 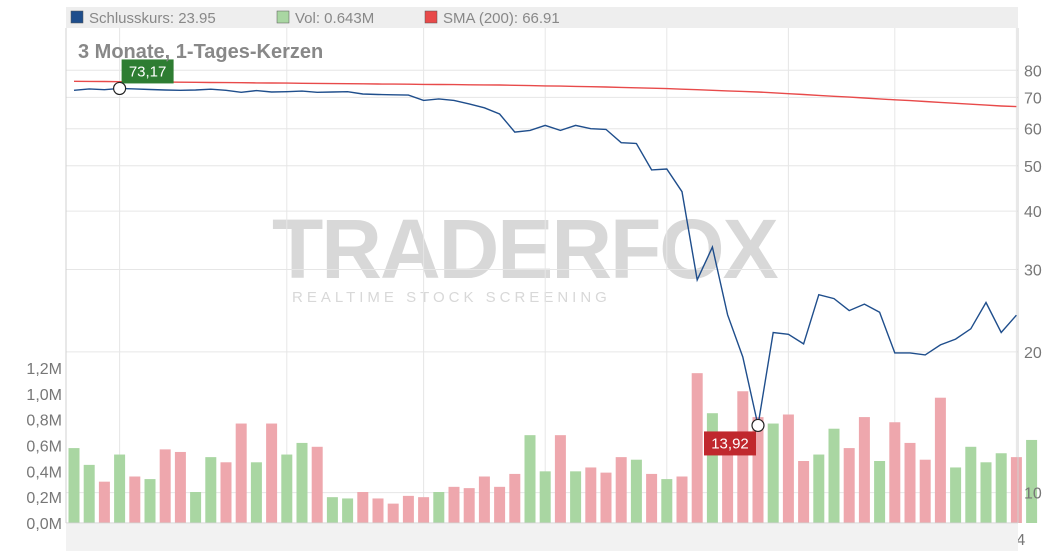 What do you see at coordinates (542, 537) in the screenshot?
I see `time-axis-band` at bounding box center [542, 537].